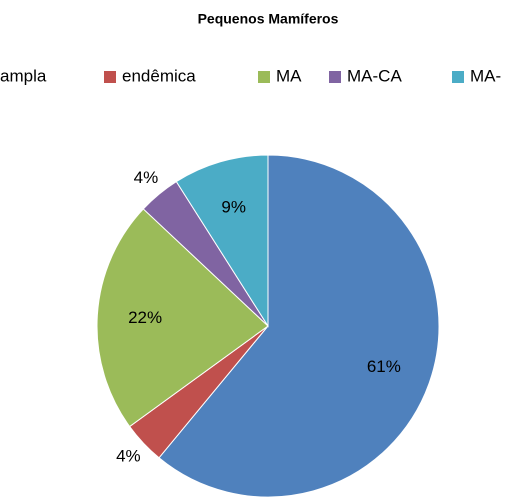 This screenshot has height=501, width=528. Describe the element at coordinates (268, 19) in the screenshot. I see `chart-title: Pequenos Mamíferos` at that location.